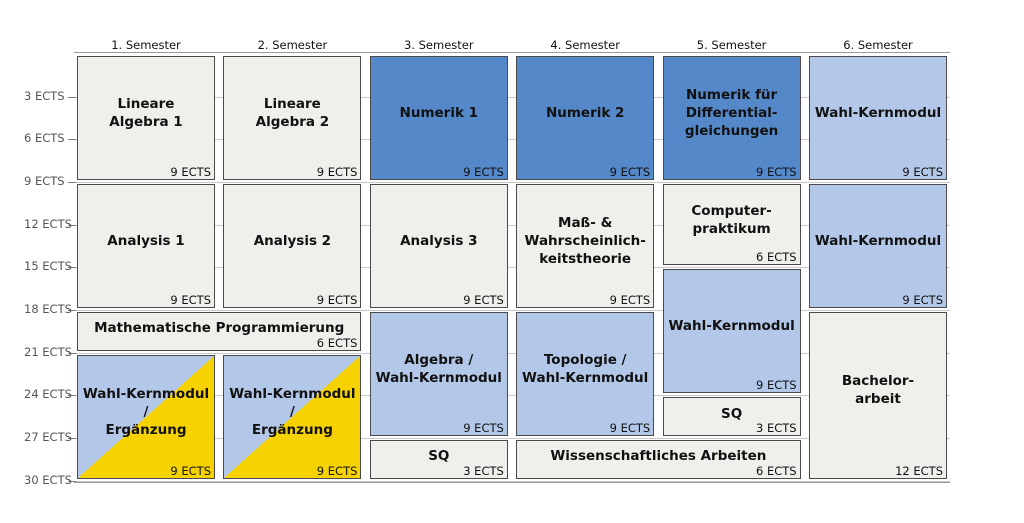 The height and width of the screenshot is (523, 1024). What do you see at coordinates (48, 309) in the screenshot?
I see `ects-axis-label: 18 ECTS` at bounding box center [48, 309].